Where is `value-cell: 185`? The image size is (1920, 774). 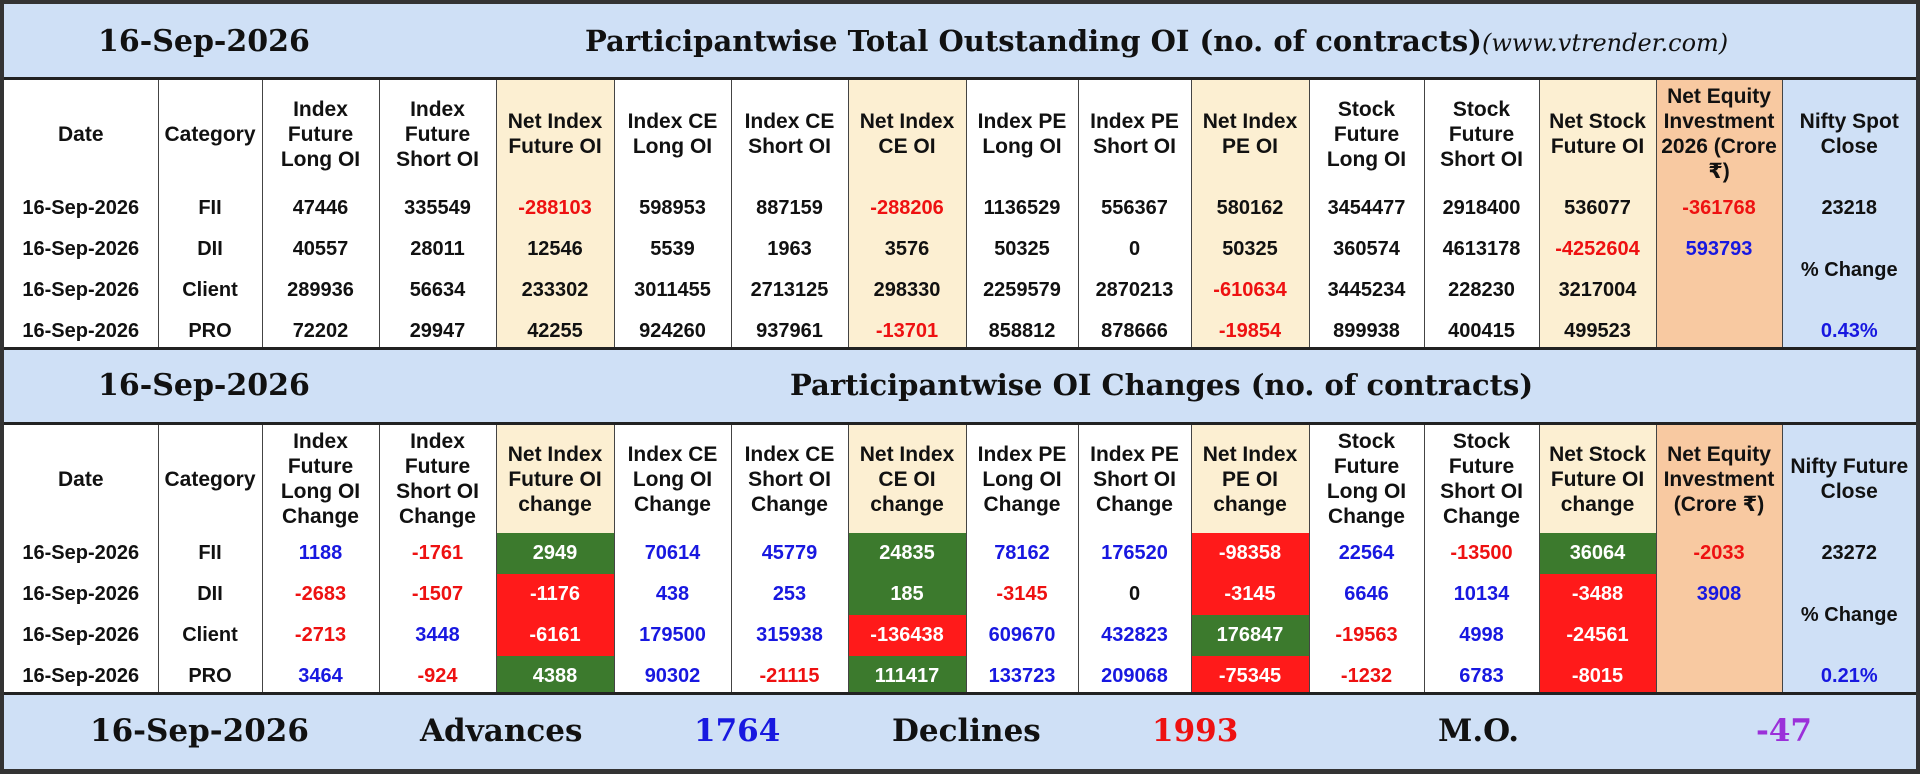 value-cell: 185 is located at coordinates (906, 594).